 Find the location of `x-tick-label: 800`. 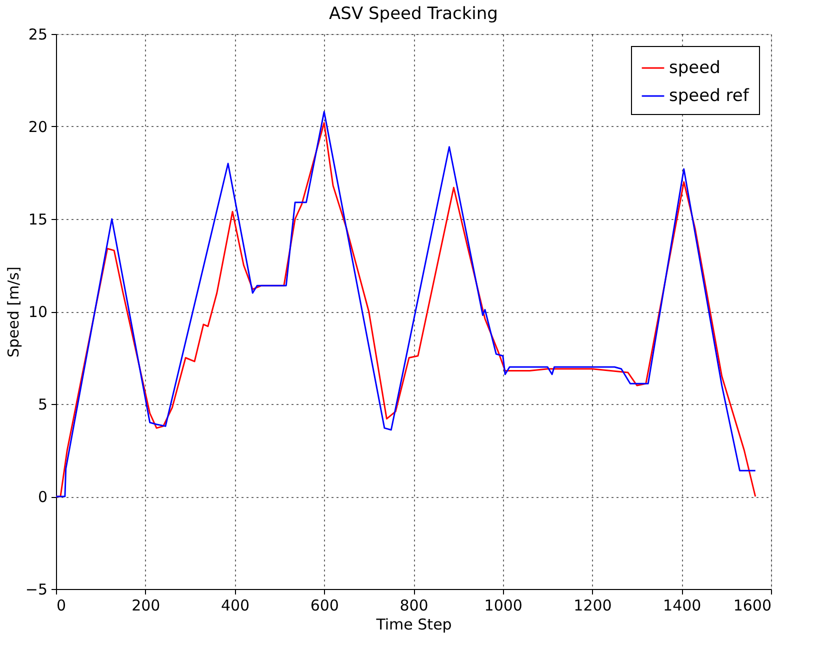

x-tick-label: 800 is located at coordinates (414, 605).